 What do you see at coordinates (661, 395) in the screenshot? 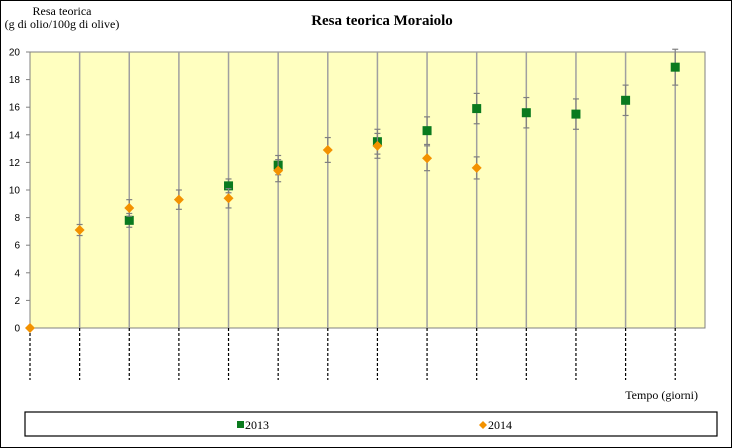
I see `x-axis-label: Tempo (giorni)` at bounding box center [661, 395].